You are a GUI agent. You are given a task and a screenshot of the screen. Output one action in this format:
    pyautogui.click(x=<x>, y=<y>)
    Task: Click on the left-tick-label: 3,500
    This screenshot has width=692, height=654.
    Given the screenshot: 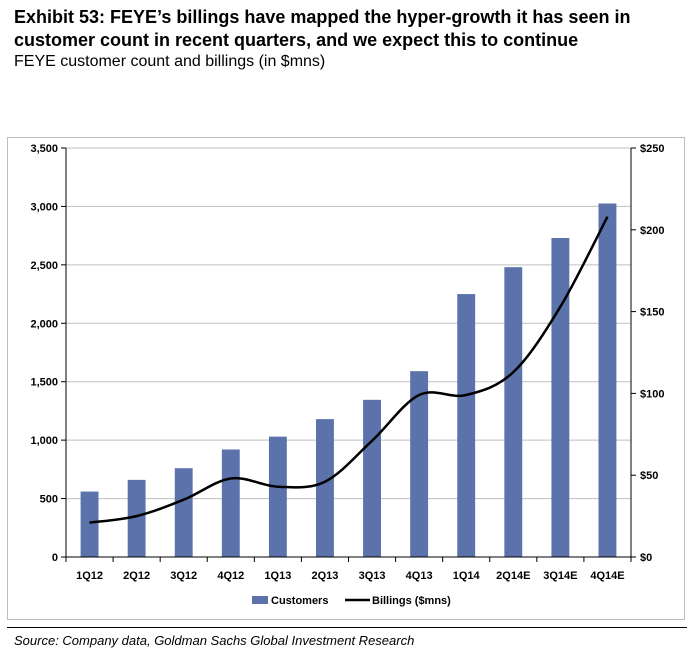 What is the action you would take?
    pyautogui.click(x=44, y=149)
    